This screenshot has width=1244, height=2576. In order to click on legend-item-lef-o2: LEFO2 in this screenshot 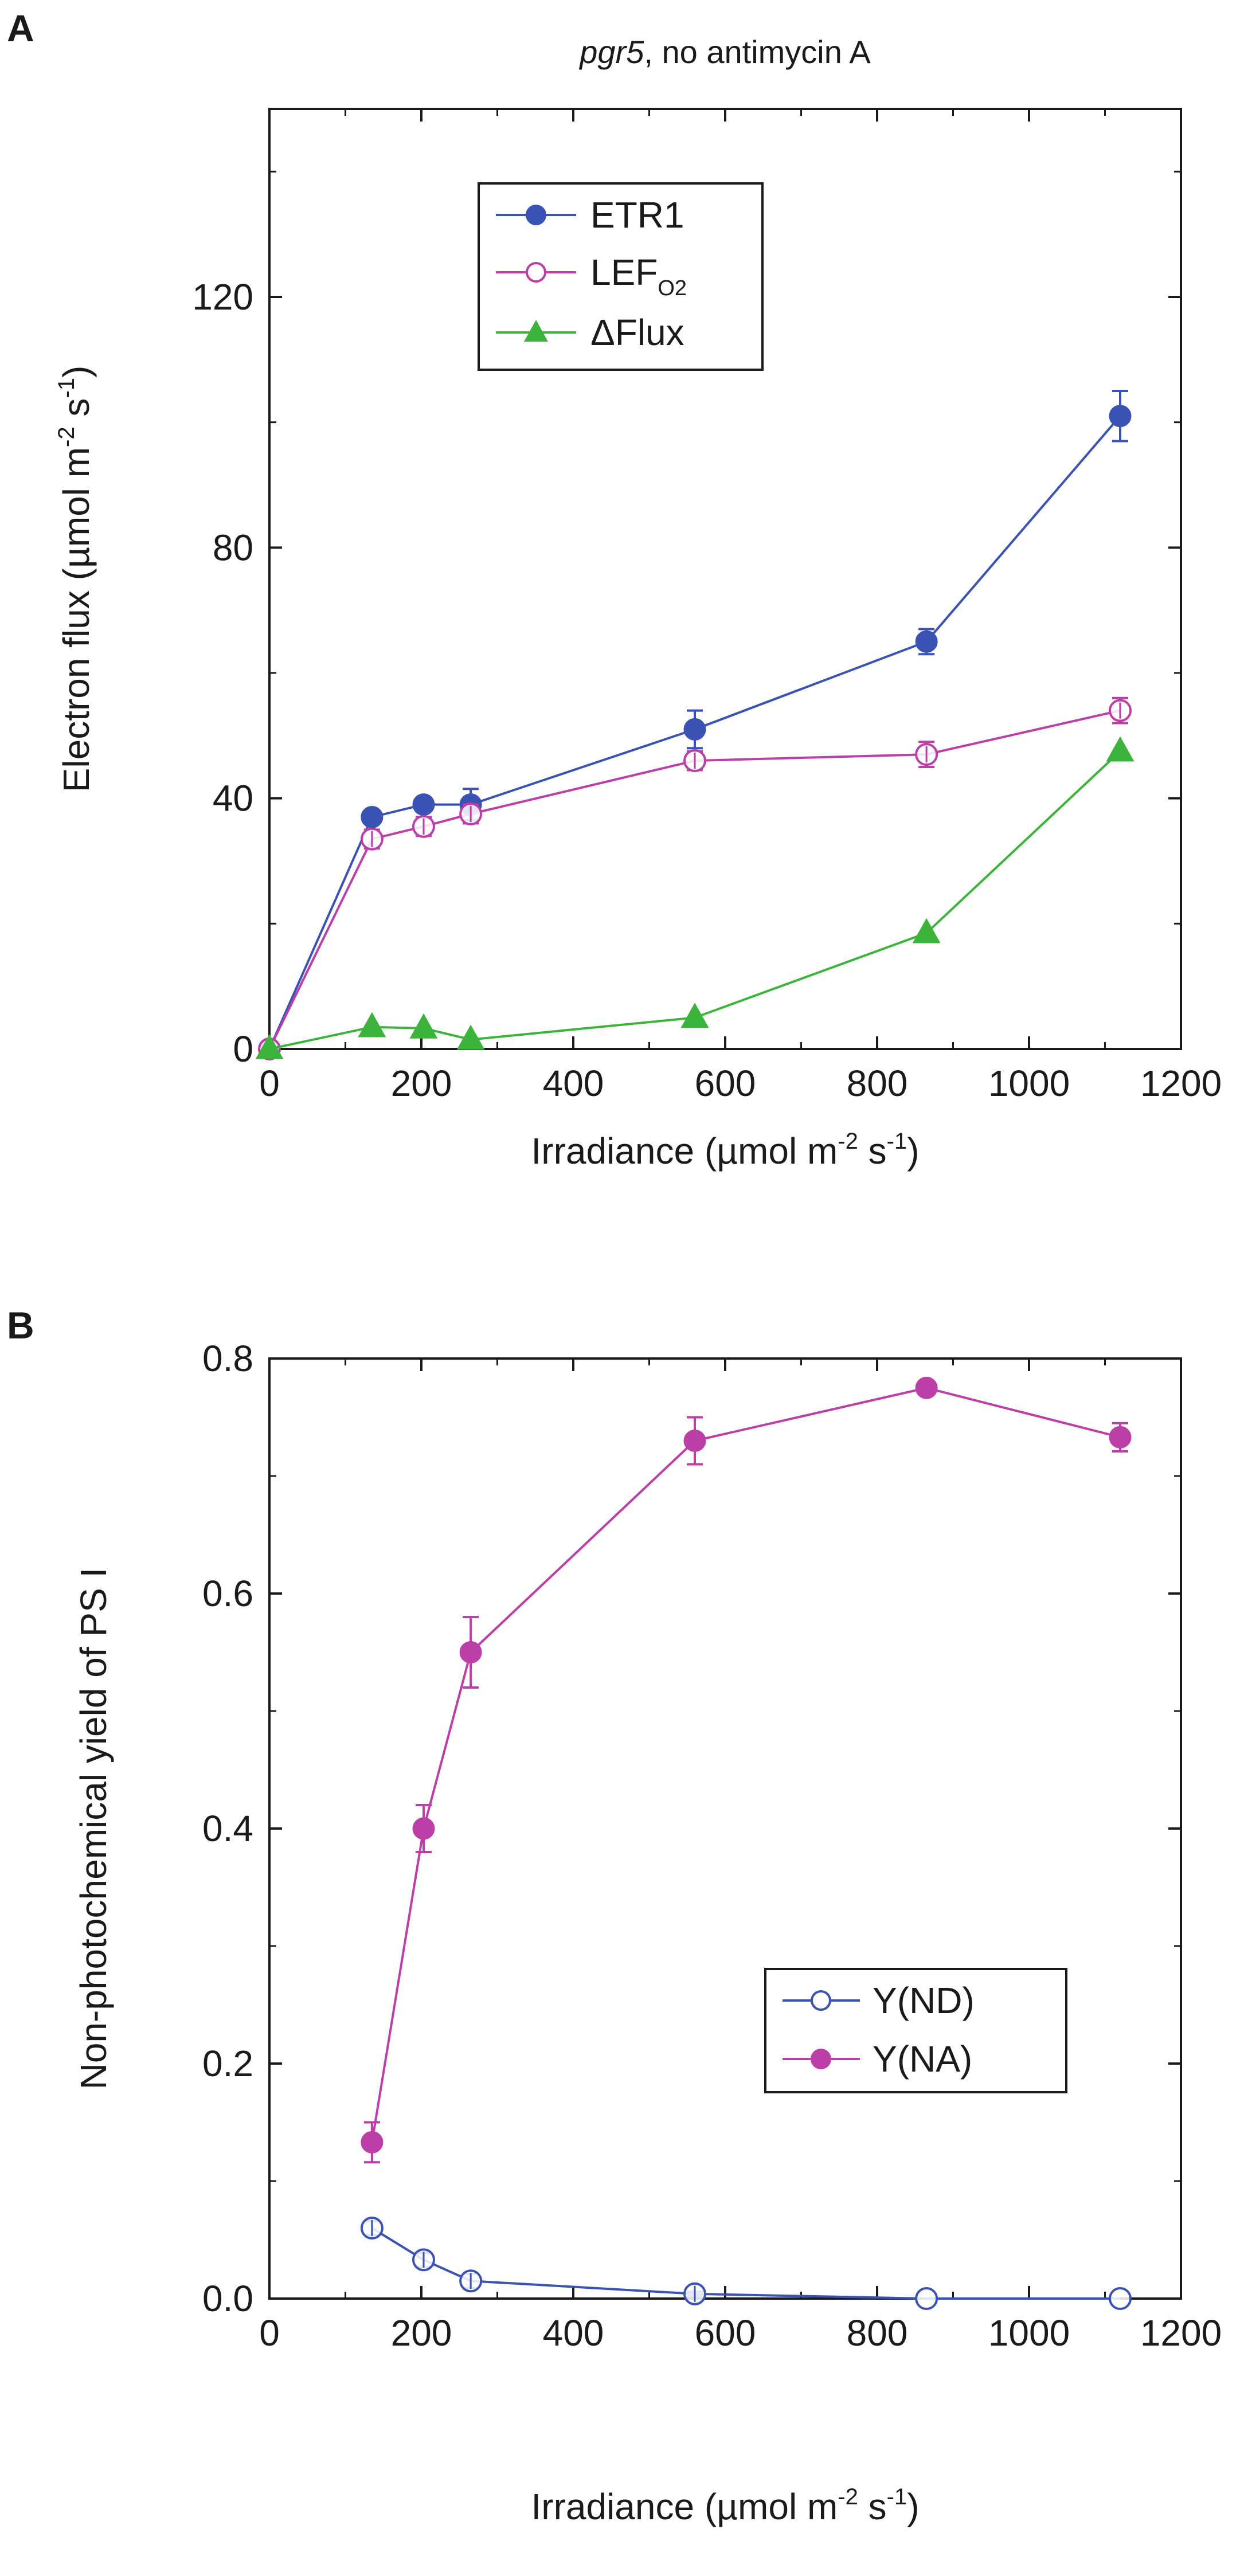, I will do `click(591, 276)`.